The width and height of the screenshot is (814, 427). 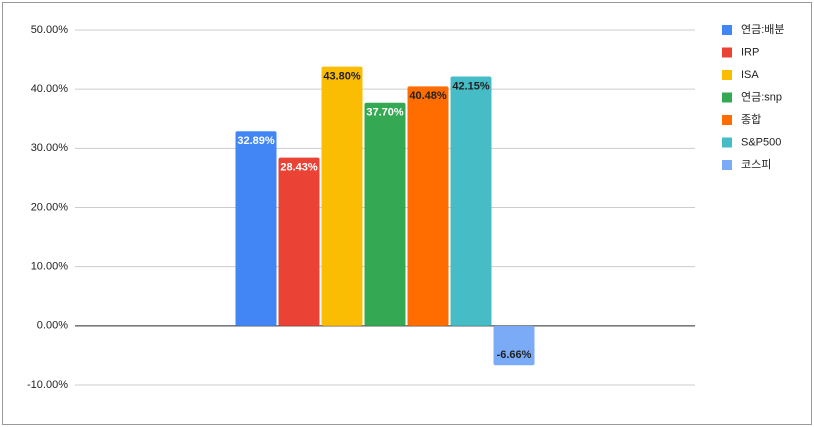 I want to click on legend-label: ISA, so click(x=750, y=75).